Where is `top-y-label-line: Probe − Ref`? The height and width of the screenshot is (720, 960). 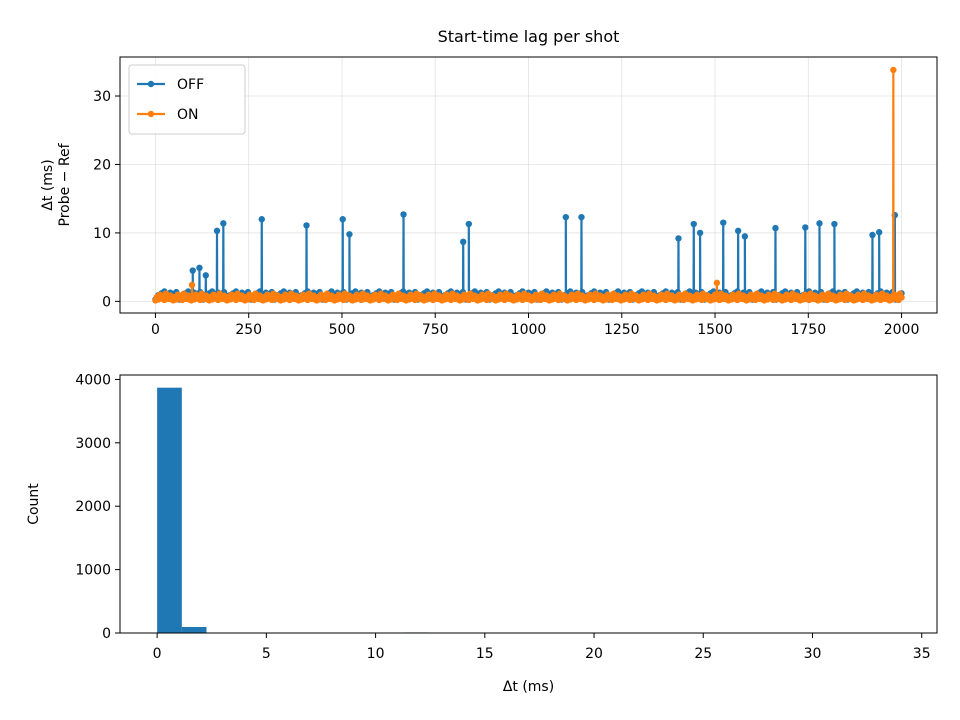 top-y-label-line: Probe − Ref is located at coordinates (65, 184).